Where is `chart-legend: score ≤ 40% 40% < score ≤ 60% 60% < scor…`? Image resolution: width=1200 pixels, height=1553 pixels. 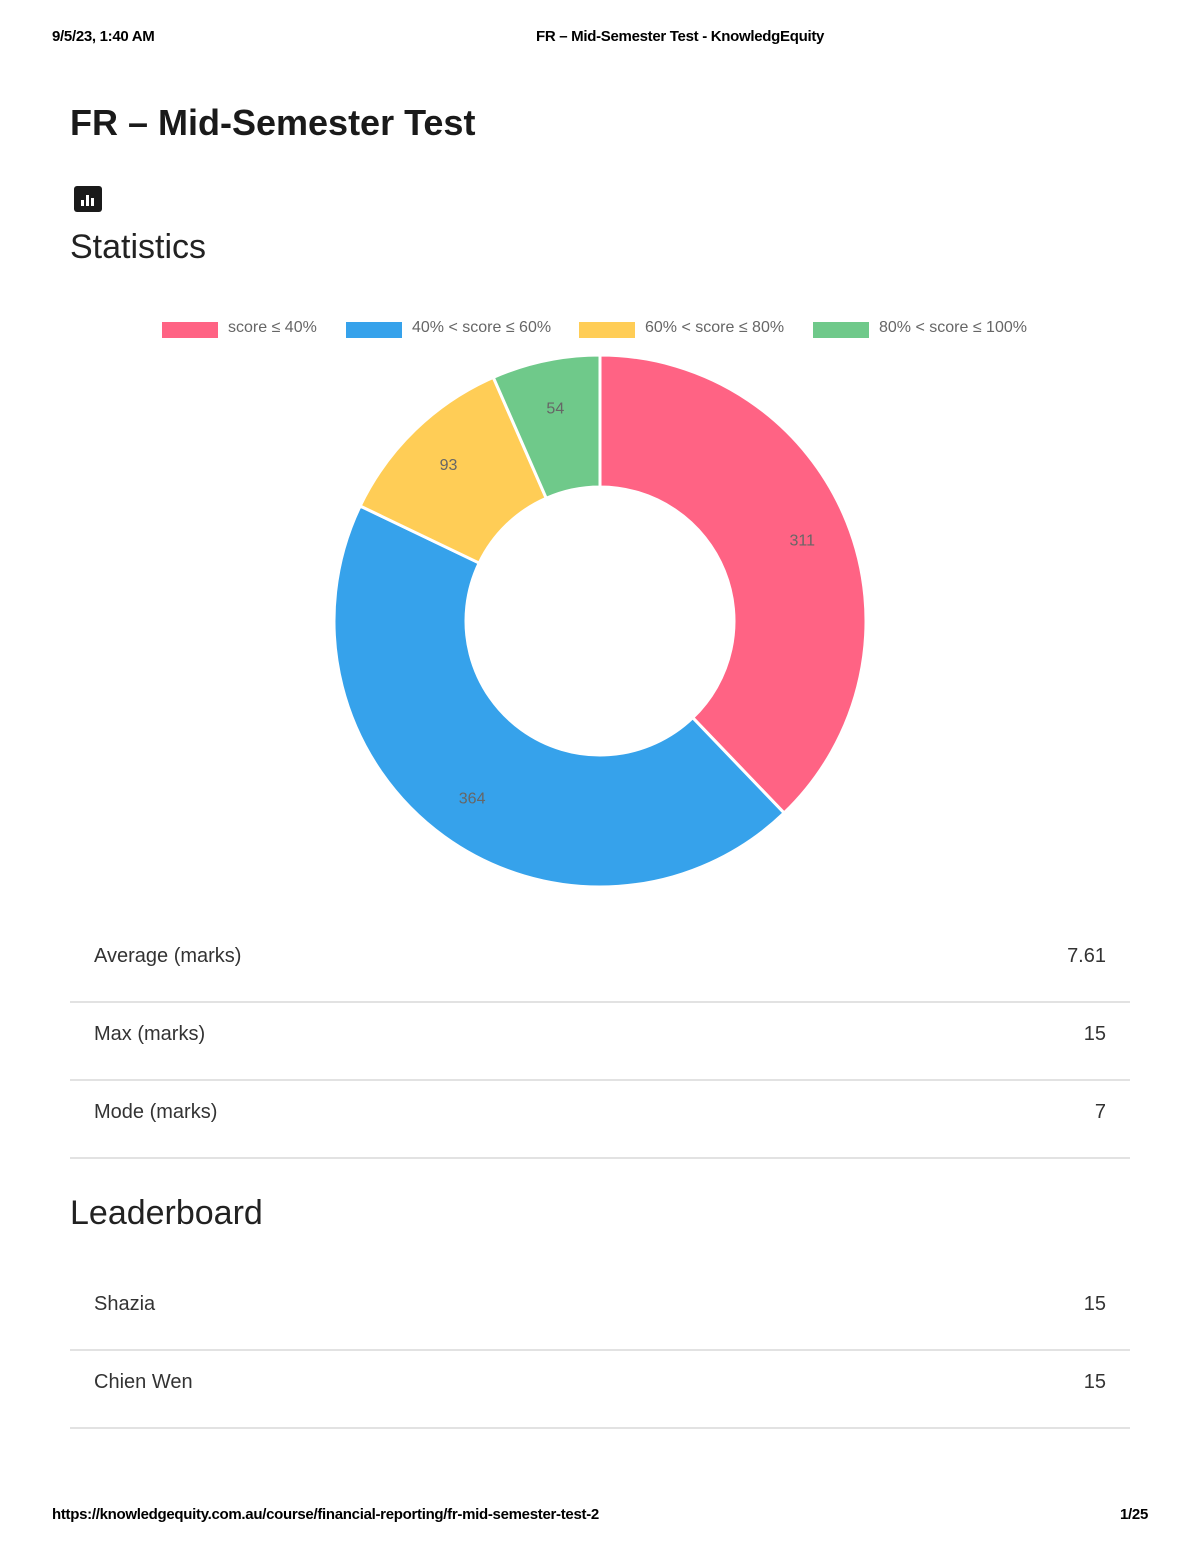
chart-legend: score ≤ 40% 40% < score ≤ 60% 60% < scor… is located at coordinates (600, 329).